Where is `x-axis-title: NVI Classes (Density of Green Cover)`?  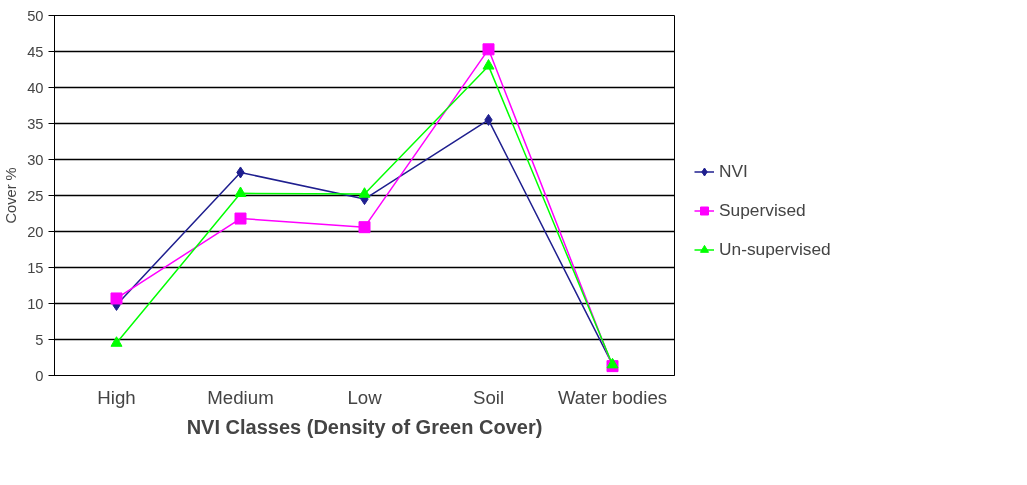 x-axis-title: NVI Classes (Density of Green Cover) is located at coordinates (364, 426).